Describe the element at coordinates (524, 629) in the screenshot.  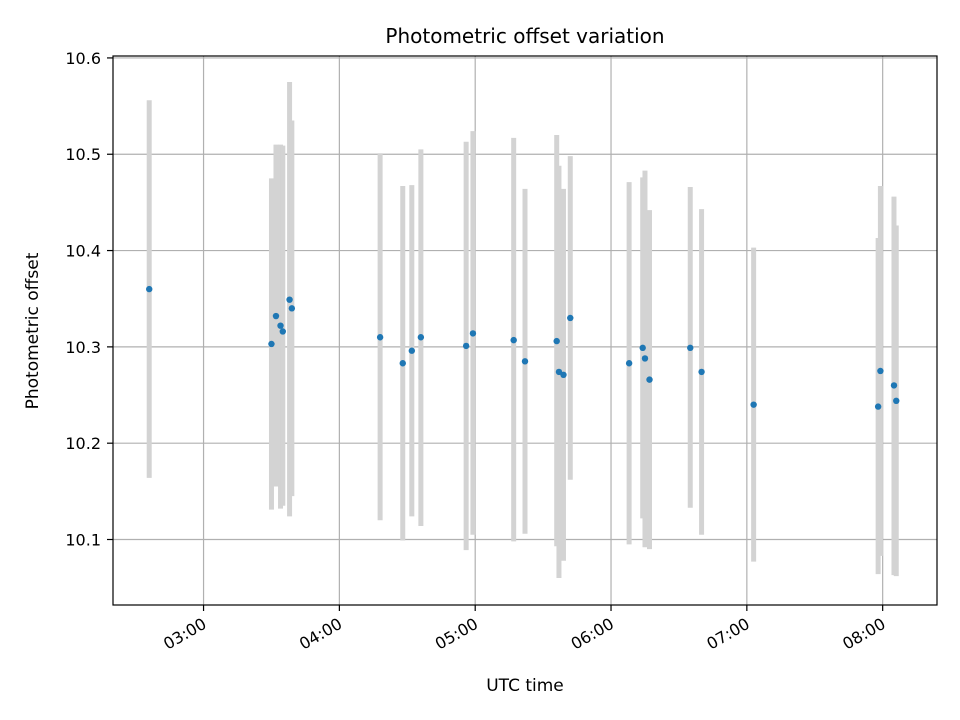
I see `x-axis: 03:00 04:00 05:00 06:00 07:00 08:00` at that location.